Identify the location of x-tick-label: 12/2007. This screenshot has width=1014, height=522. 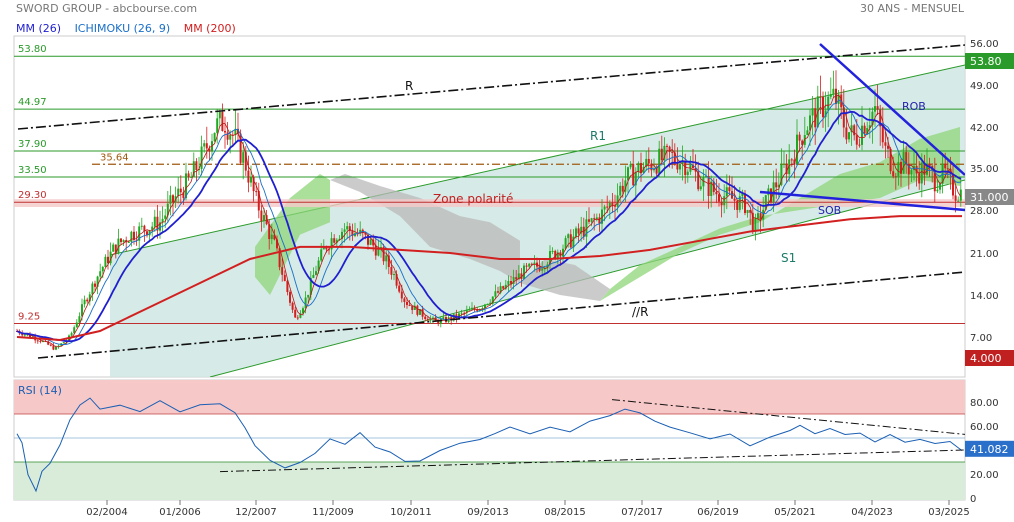
(256, 512).